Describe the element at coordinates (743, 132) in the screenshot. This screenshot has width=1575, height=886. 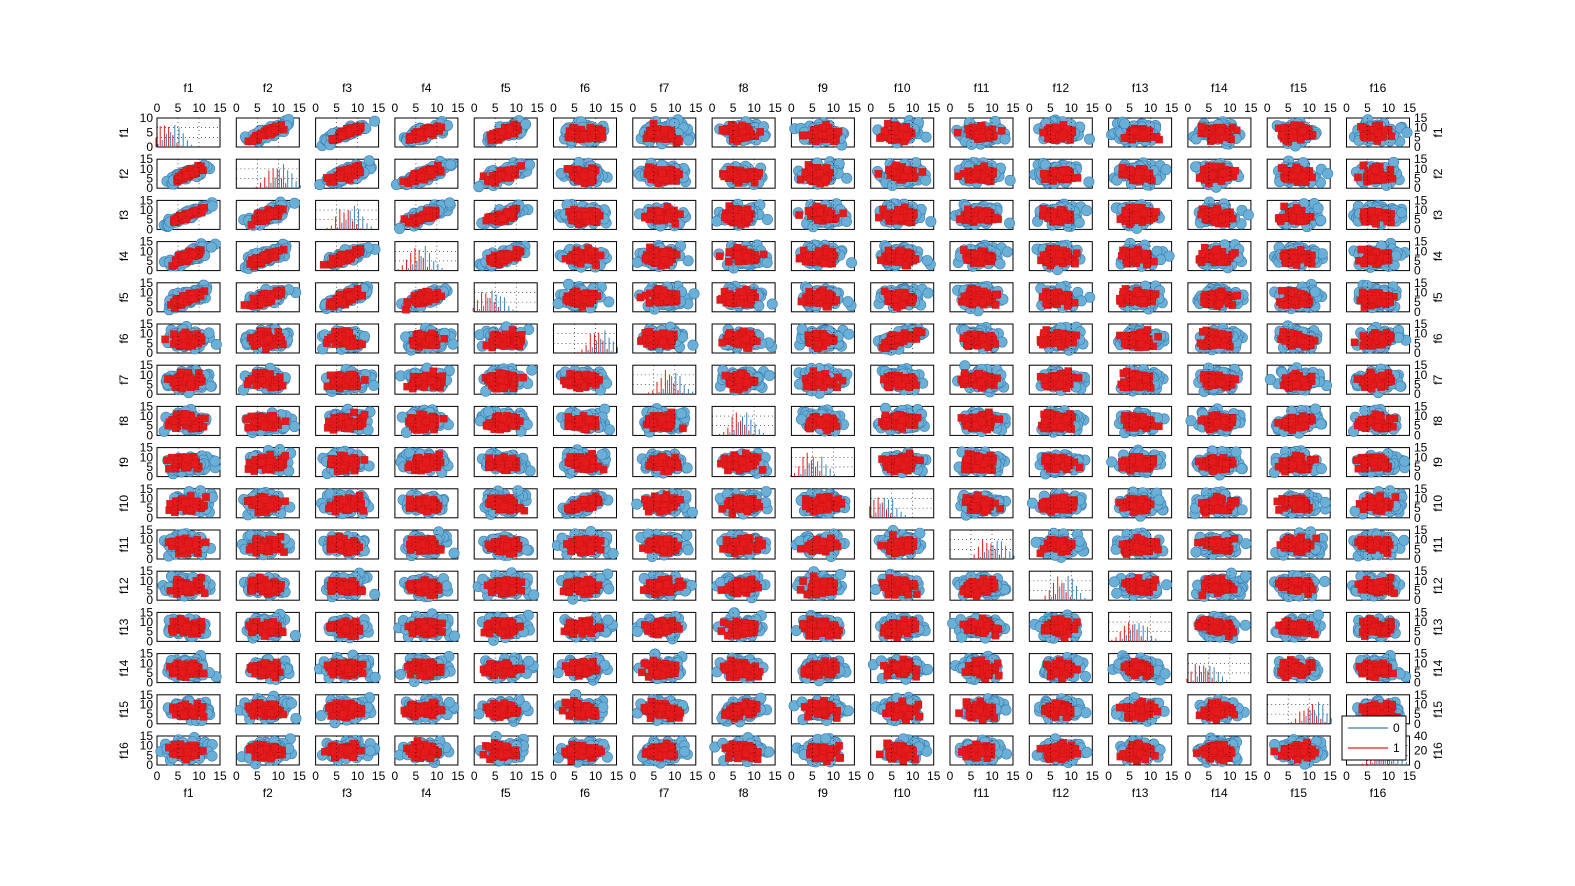
I see `cell-f1-f8` at that location.